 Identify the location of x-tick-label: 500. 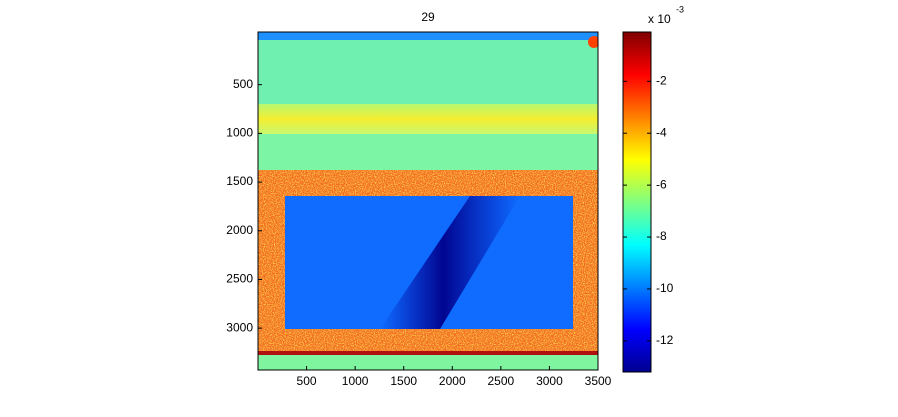
(307, 381).